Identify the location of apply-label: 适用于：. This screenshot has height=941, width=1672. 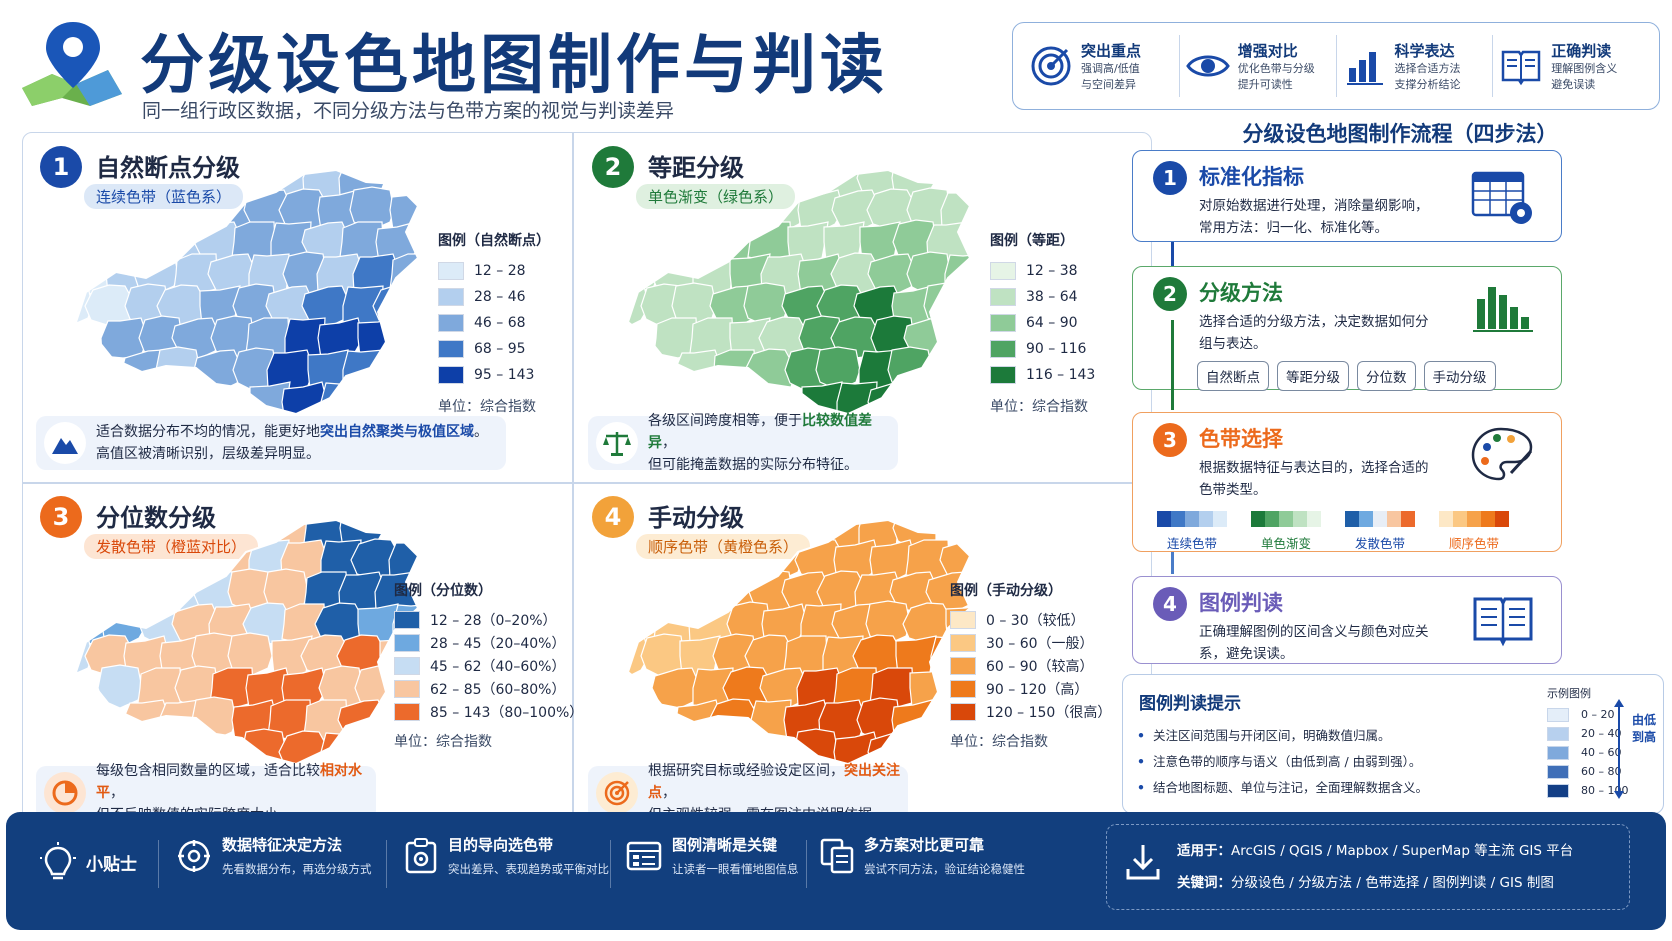
(1204, 851).